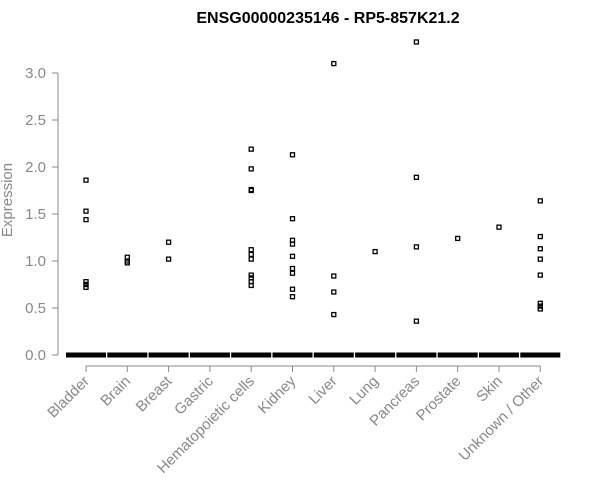  Describe the element at coordinates (115, 391) in the screenshot. I see `x-tick-label: Brain` at that location.